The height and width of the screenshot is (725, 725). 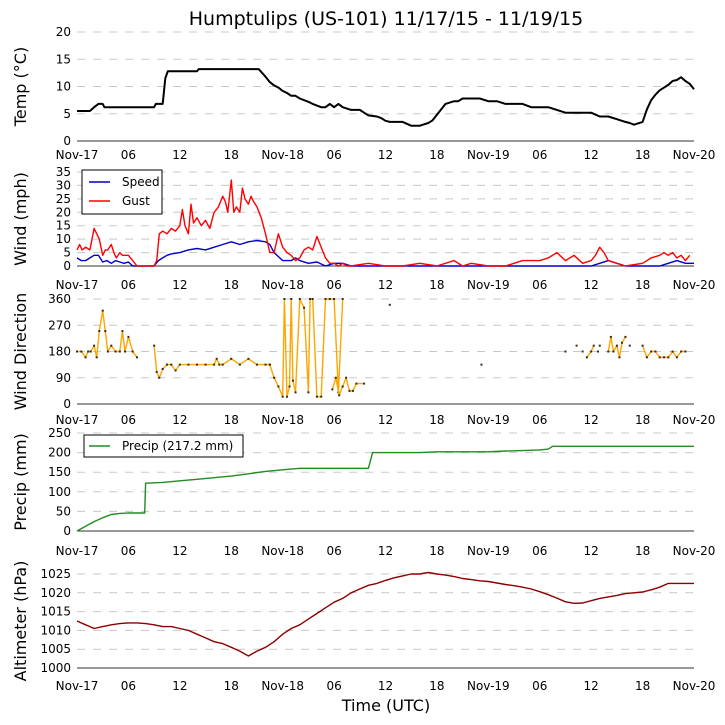 I want to click on y-tick-label: 1005, so click(x=55, y=649).